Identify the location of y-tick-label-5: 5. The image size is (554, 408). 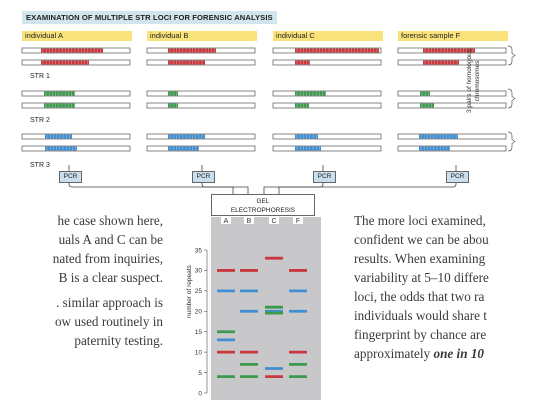
(200, 373).